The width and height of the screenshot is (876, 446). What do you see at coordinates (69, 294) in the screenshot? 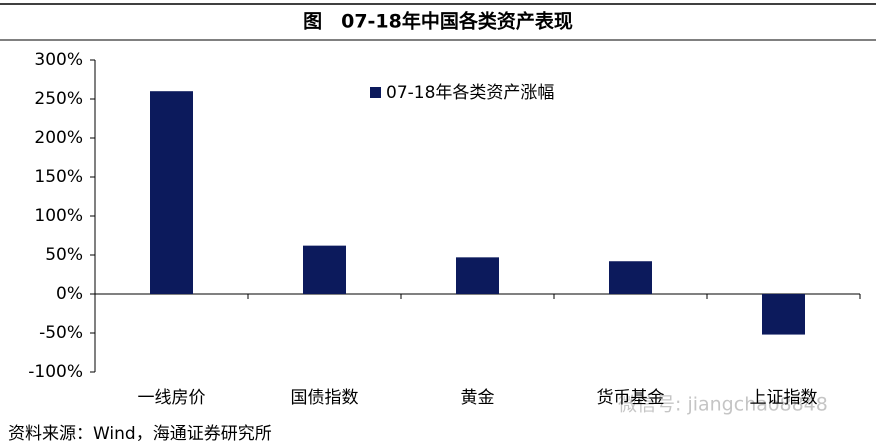
I see `y-tick-label: 0%` at bounding box center [69, 294].